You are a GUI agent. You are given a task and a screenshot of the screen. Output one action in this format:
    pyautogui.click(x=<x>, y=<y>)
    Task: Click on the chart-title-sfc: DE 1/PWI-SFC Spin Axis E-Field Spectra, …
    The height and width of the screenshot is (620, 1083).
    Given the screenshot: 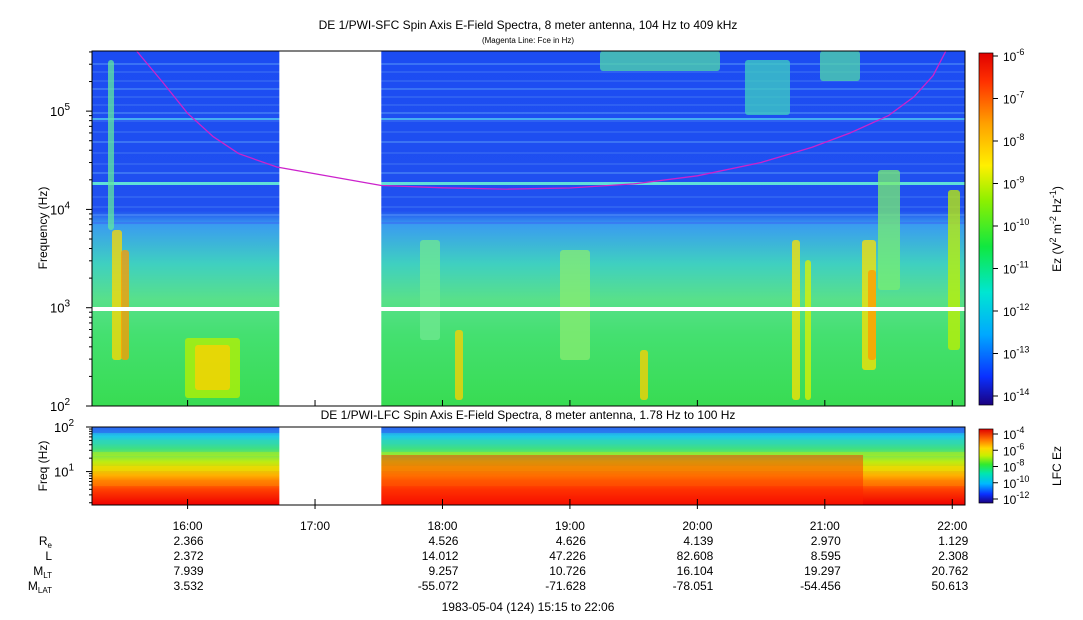 What is the action you would take?
    pyautogui.click(x=528, y=25)
    